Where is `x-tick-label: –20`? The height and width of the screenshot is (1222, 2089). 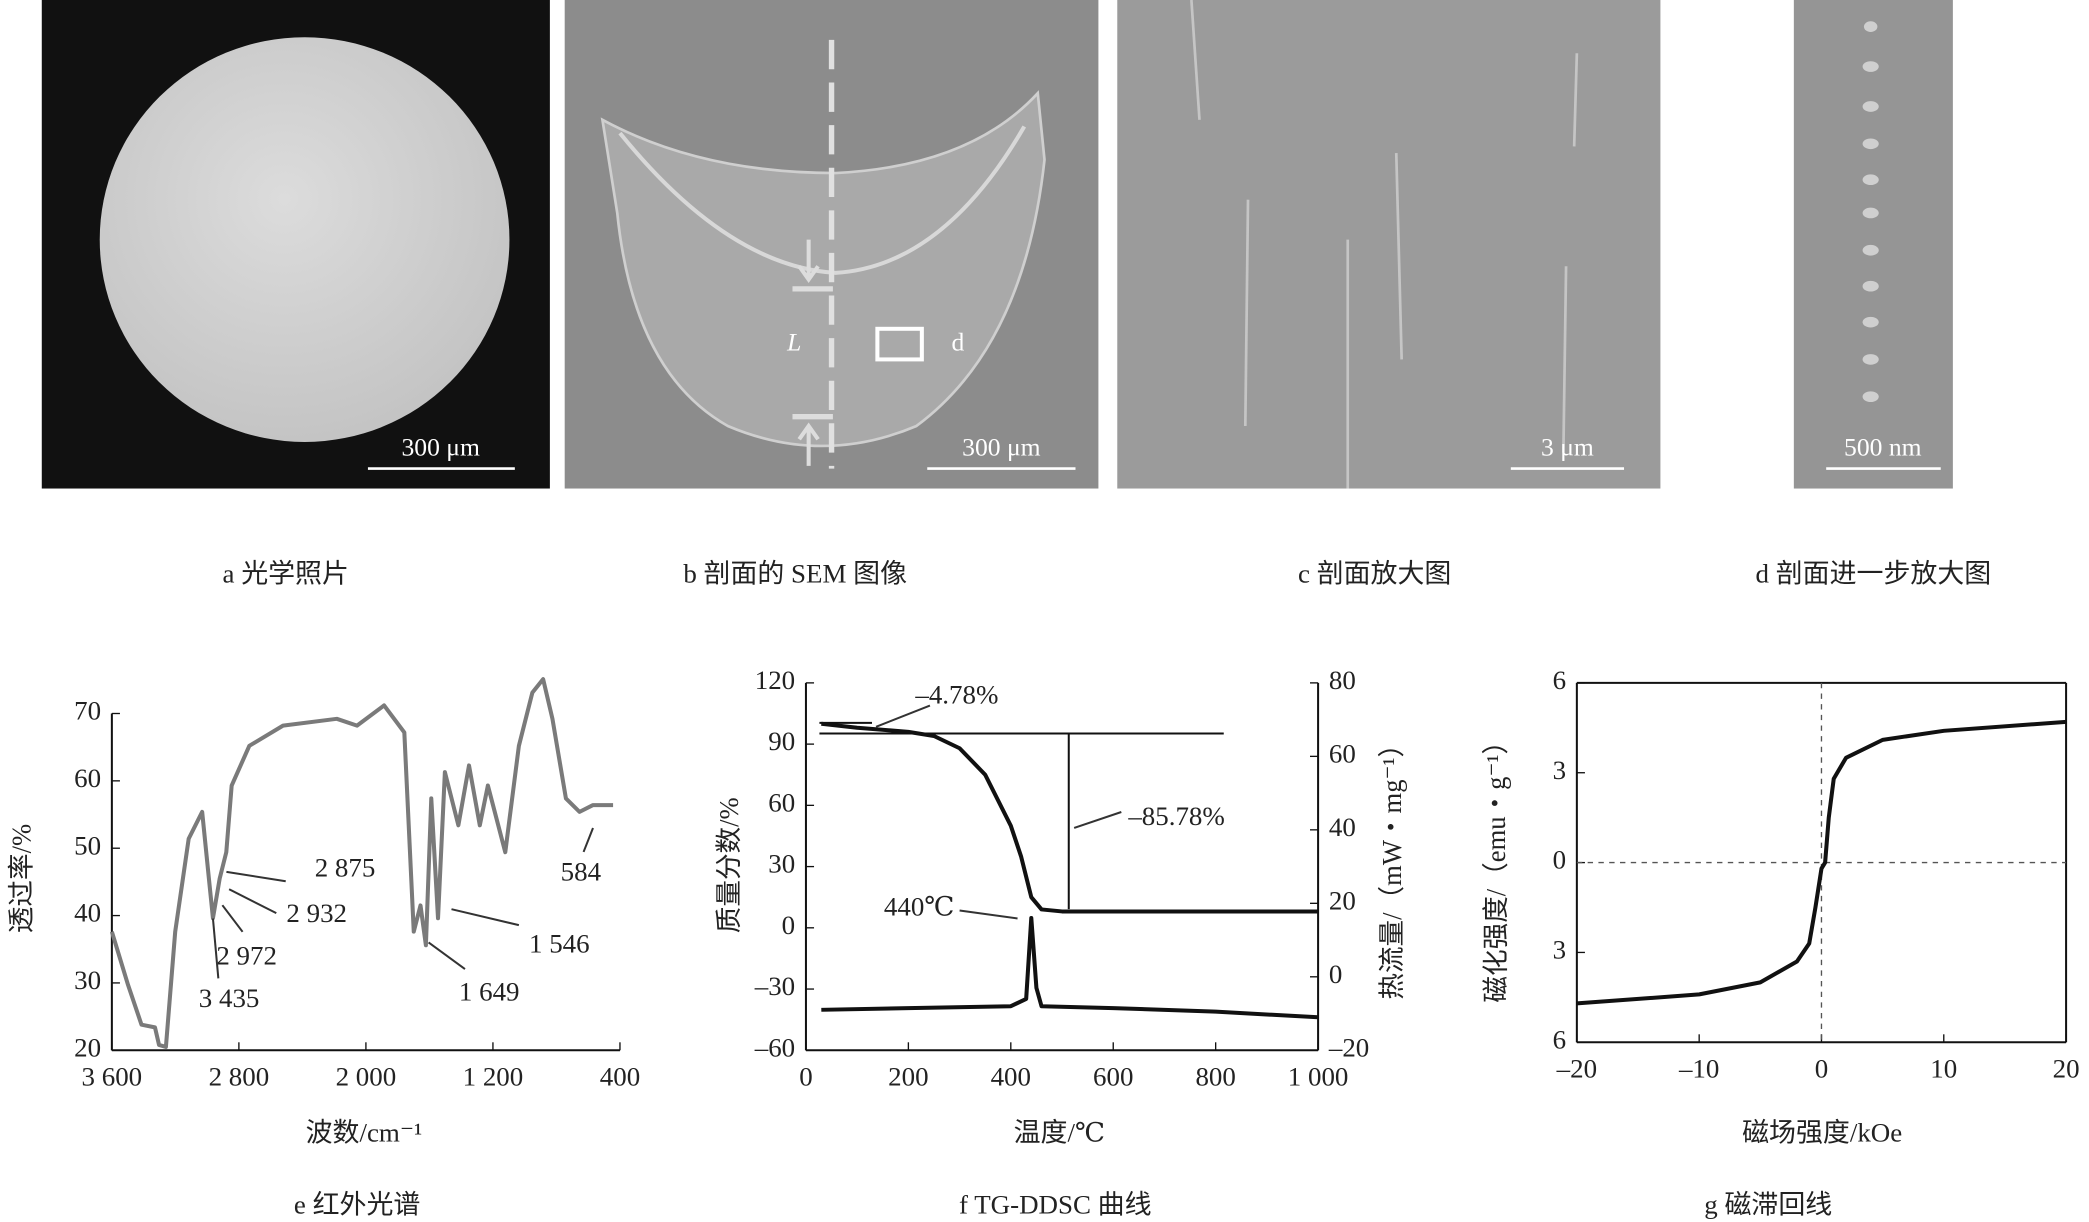
x-tick-label: –20 is located at coordinates (1576, 1069).